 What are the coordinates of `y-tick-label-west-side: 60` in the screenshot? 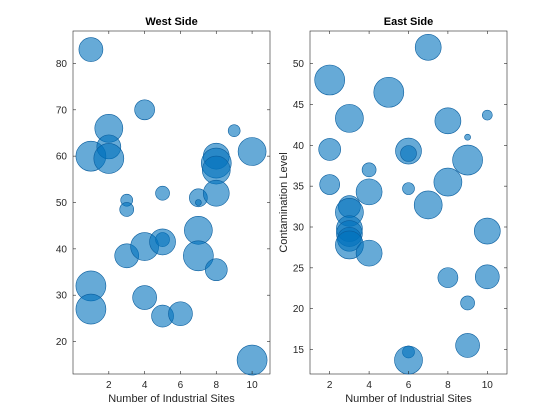 It's located at (62, 157).